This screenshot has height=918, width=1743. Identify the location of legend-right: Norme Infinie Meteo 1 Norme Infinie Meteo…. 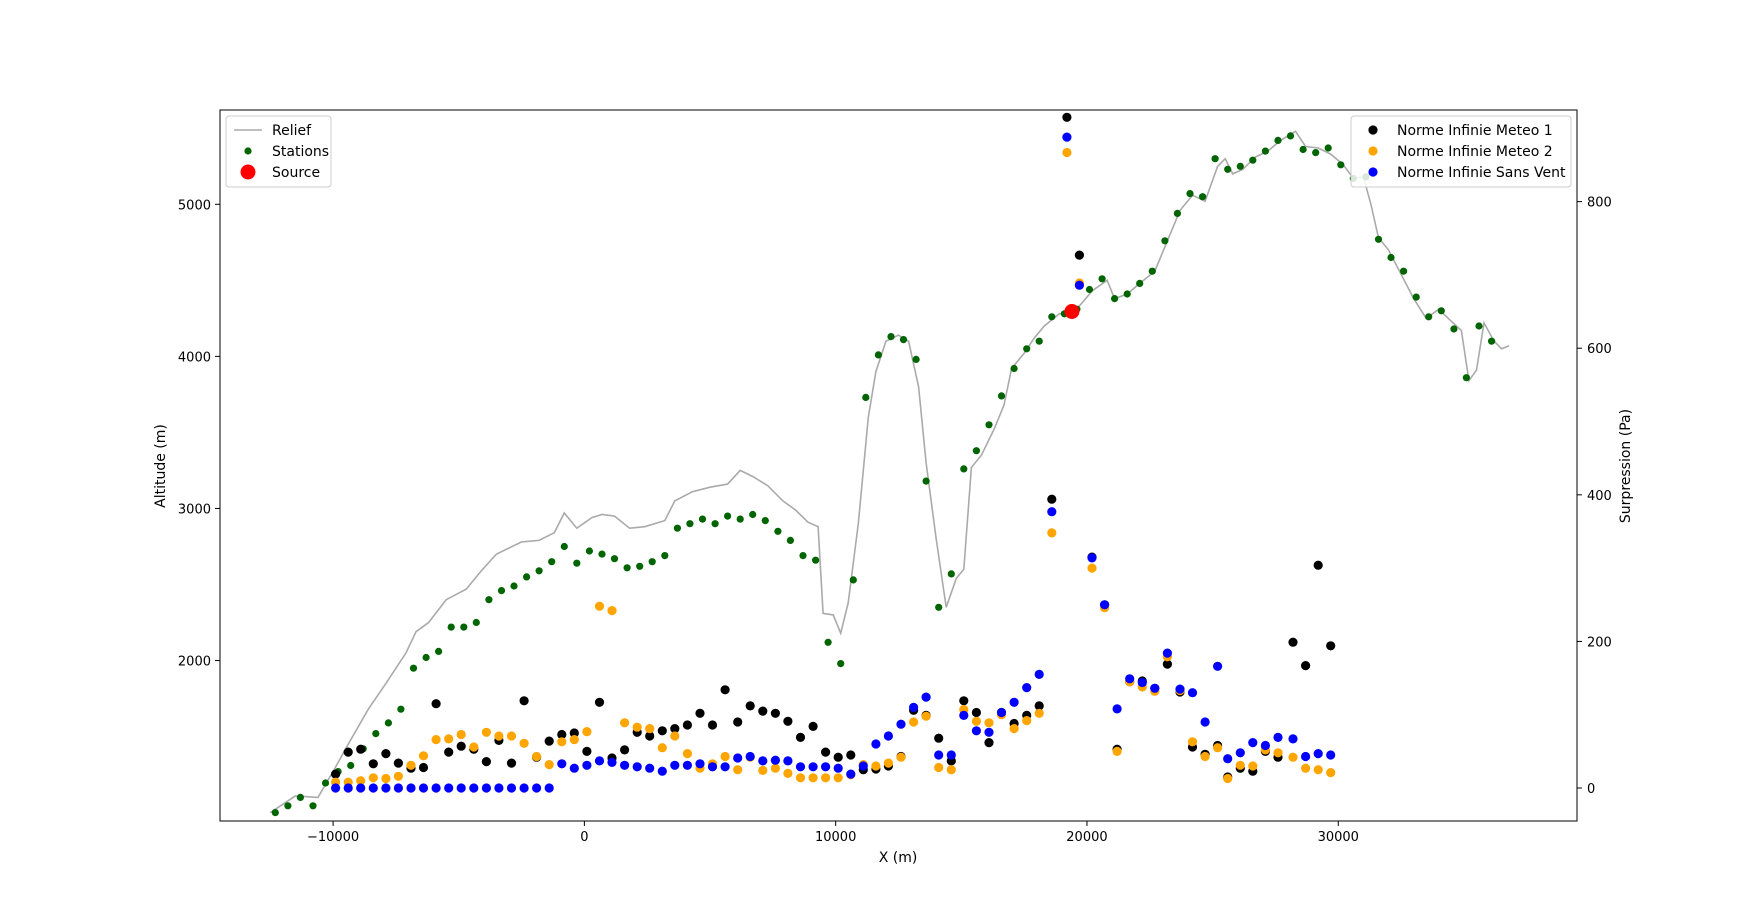
(1461, 151).